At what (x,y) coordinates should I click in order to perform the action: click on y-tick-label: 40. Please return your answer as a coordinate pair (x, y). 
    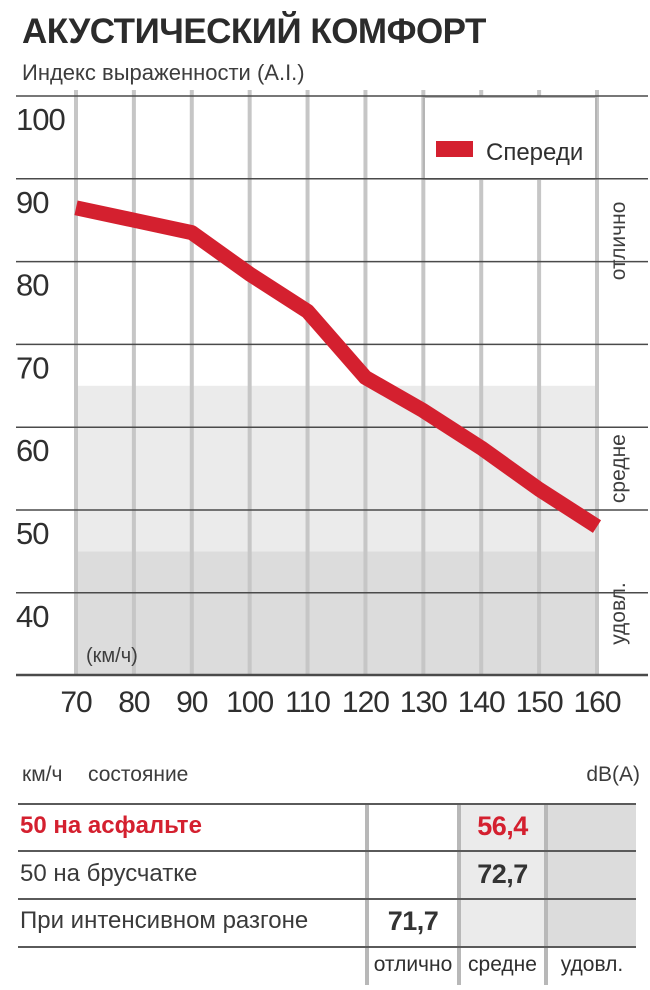
    Looking at the image, I should click on (32, 616).